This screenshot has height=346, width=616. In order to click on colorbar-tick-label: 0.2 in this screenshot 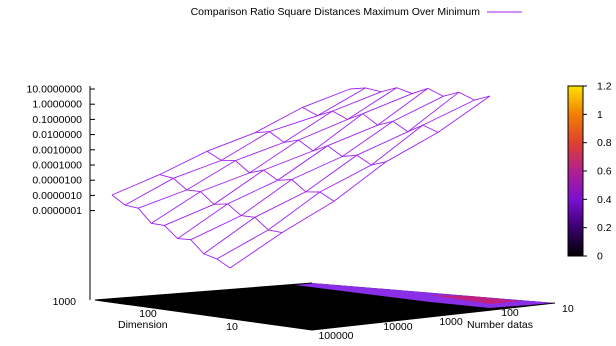, I will do `click(604, 228)`.